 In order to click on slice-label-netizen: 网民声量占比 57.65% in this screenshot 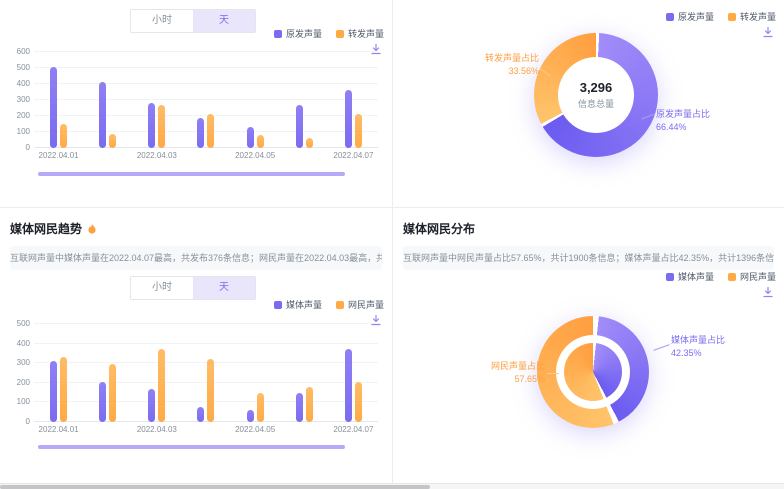, I will do `click(500, 373)`.